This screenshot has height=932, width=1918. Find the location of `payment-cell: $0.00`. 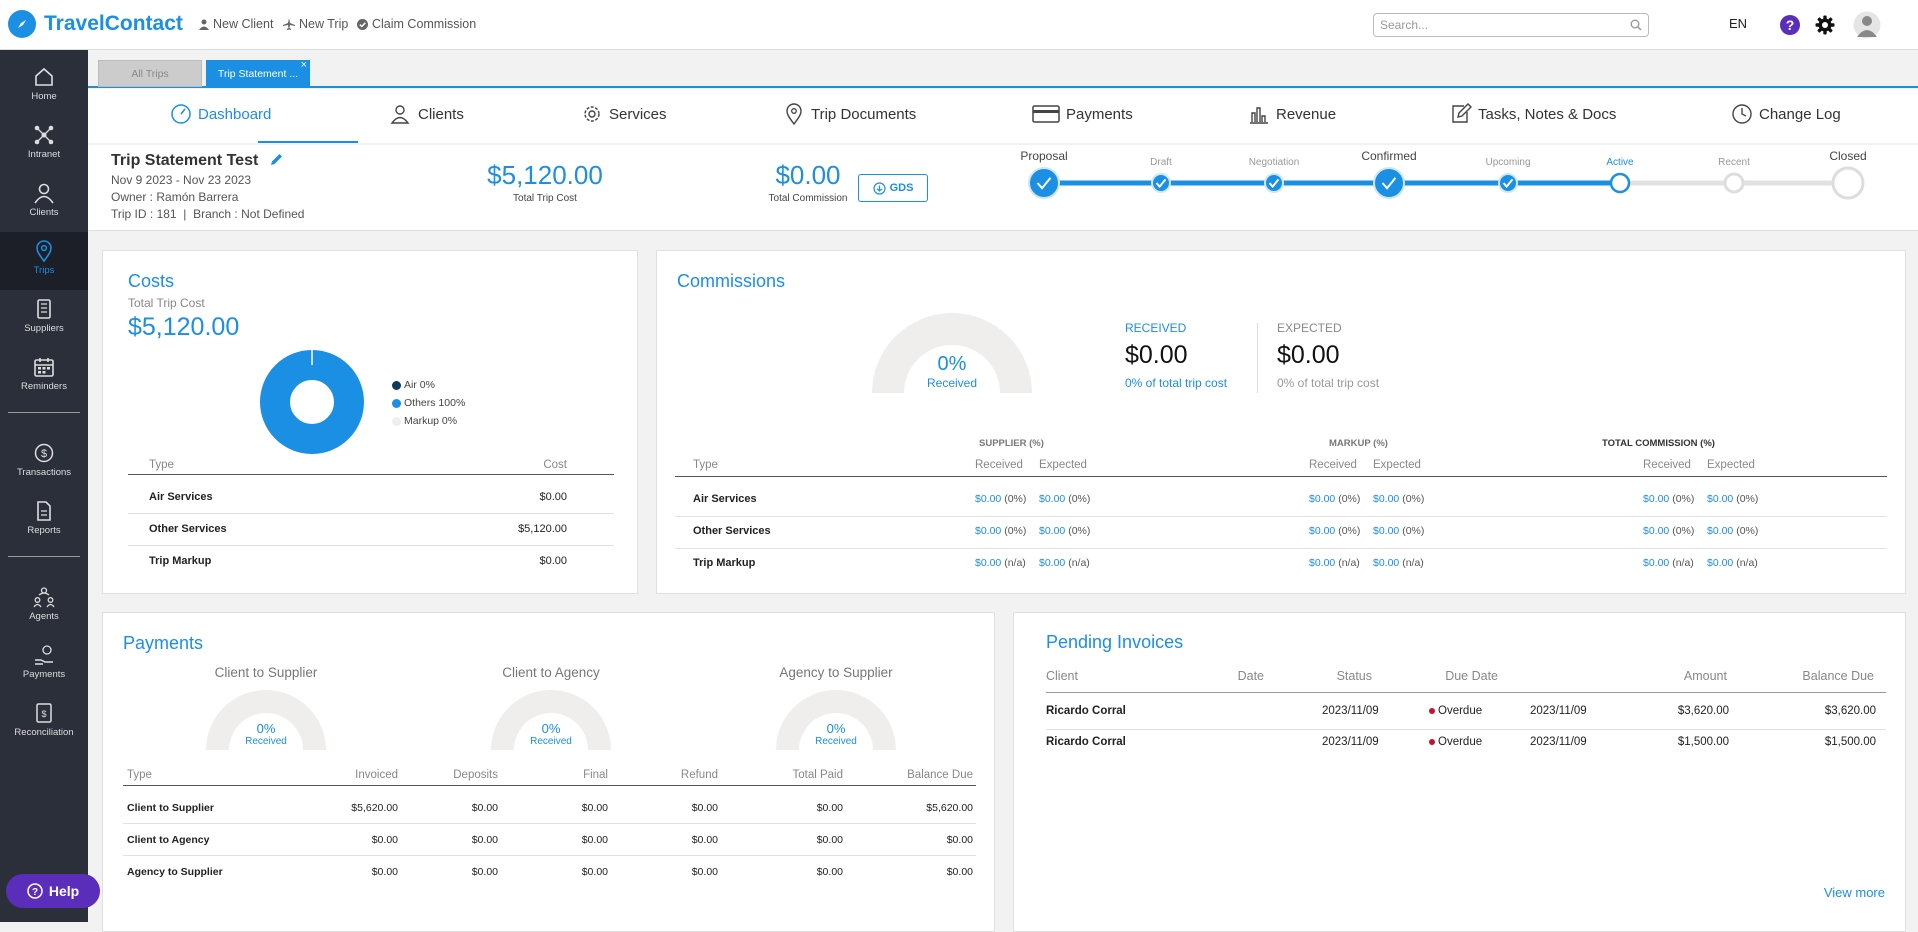

payment-cell: $0.00 is located at coordinates (384, 872).